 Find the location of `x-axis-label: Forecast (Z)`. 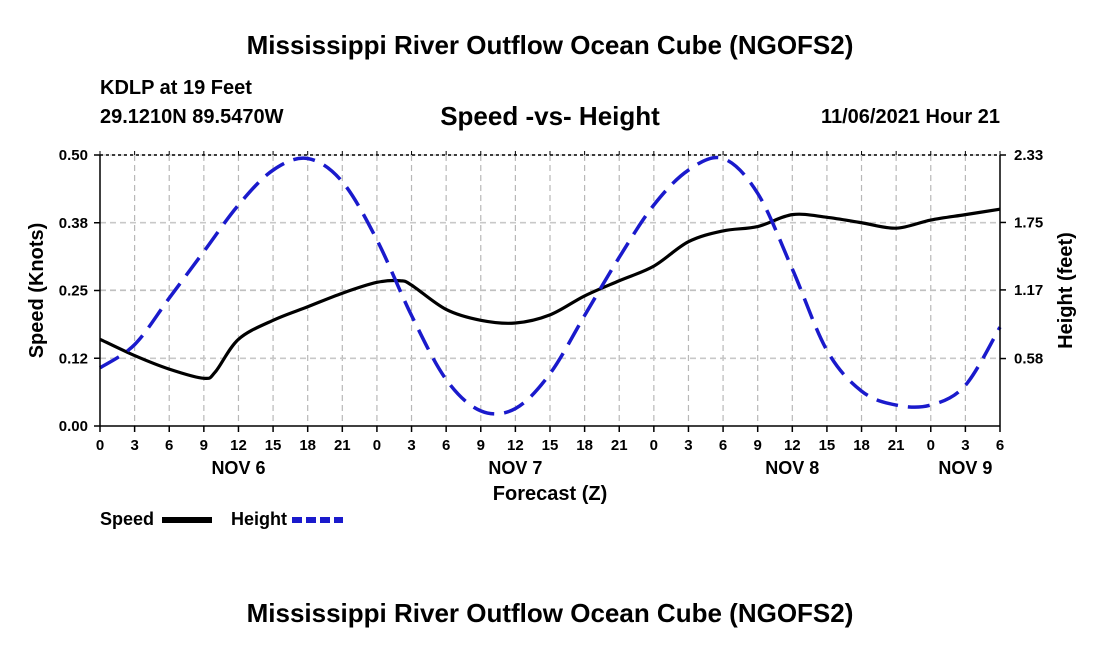

x-axis-label: Forecast (Z) is located at coordinates (550, 494).